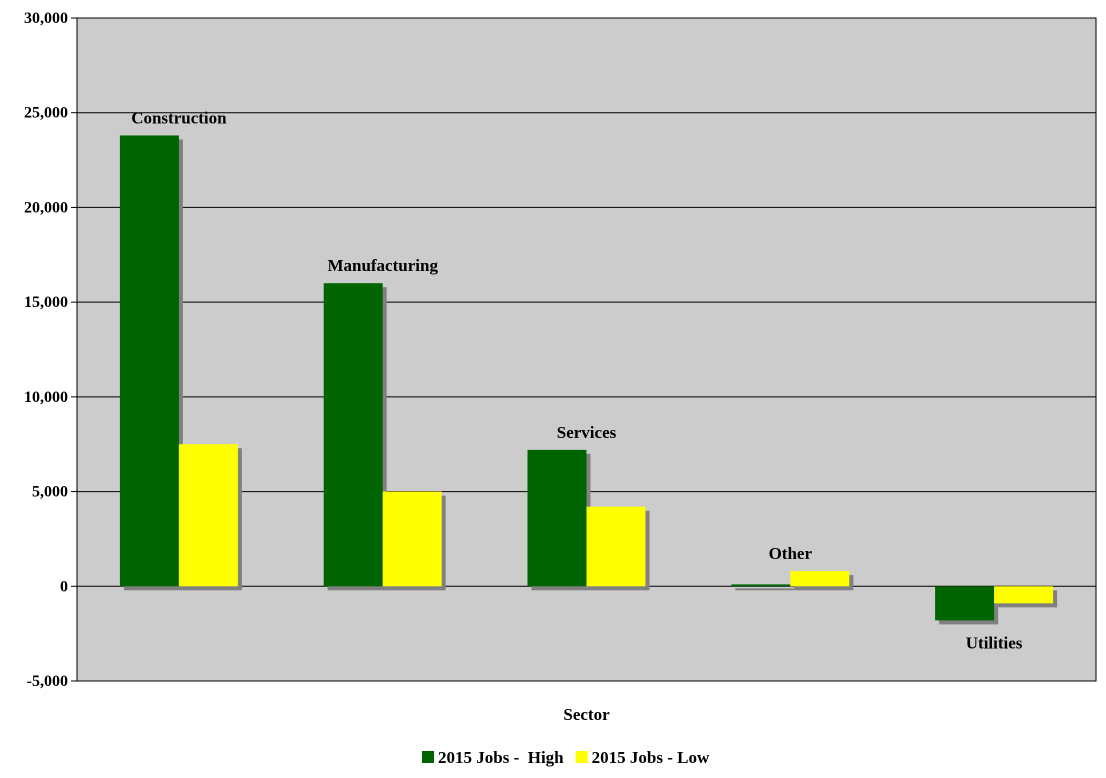 The height and width of the screenshot is (778, 1106). What do you see at coordinates (46, 302) in the screenshot?
I see `y-tick-label: 15,000` at bounding box center [46, 302].